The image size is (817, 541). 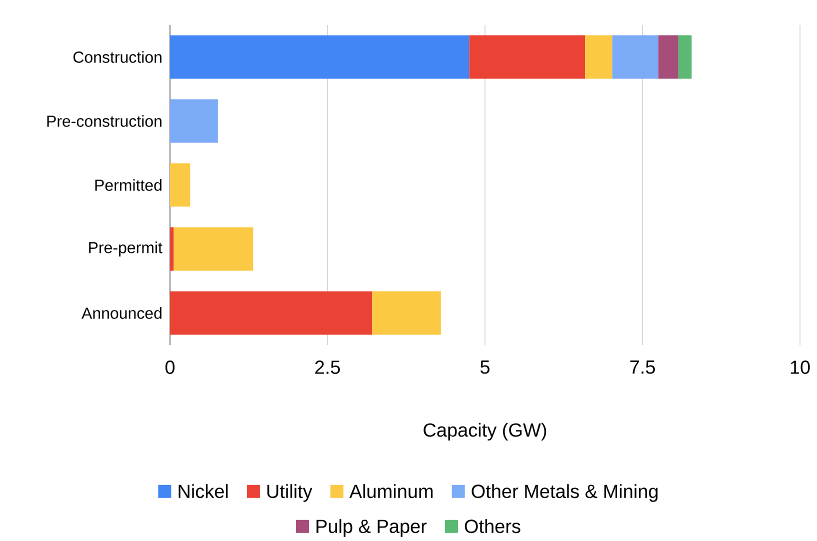 I want to click on y-tick-label: Announced, so click(x=122, y=313).